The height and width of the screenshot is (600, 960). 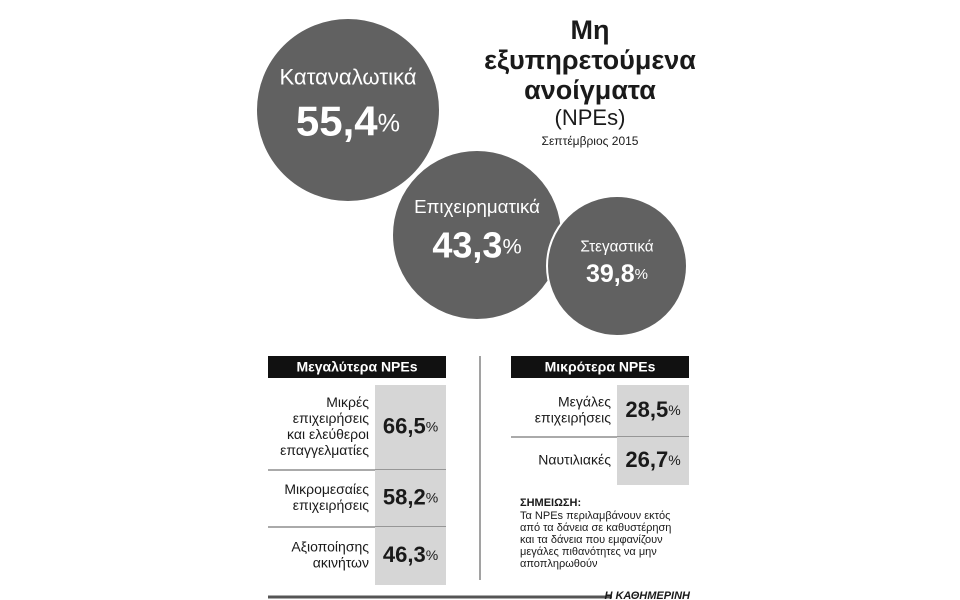 What do you see at coordinates (326, 489) in the screenshot?
I see `row-label: Μικρομεσαίες` at bounding box center [326, 489].